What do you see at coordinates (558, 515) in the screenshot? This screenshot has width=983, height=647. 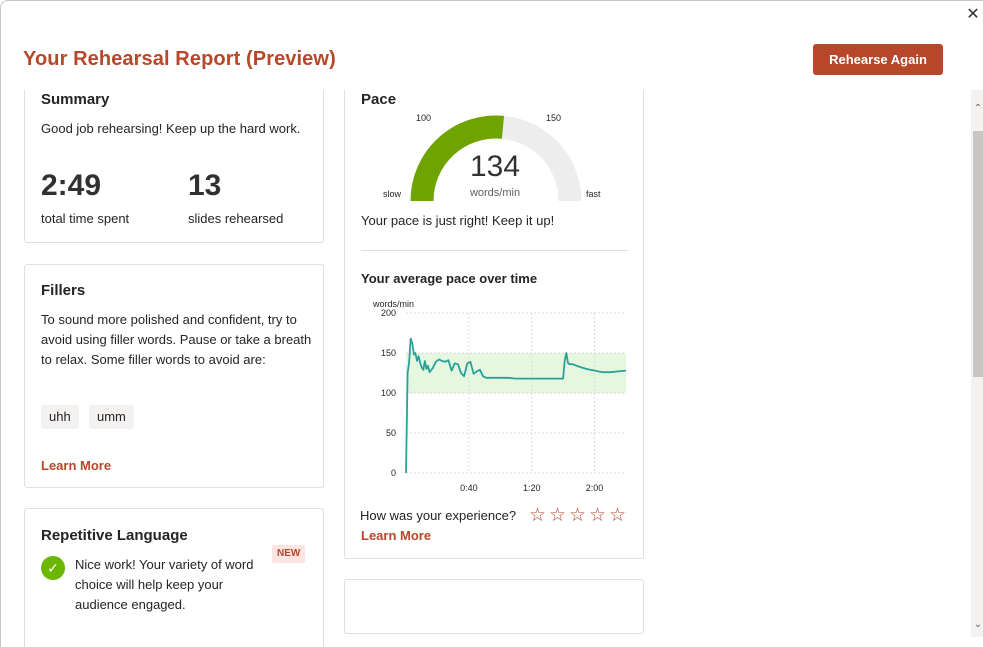 I see `rating-star-2: ☆` at bounding box center [558, 515].